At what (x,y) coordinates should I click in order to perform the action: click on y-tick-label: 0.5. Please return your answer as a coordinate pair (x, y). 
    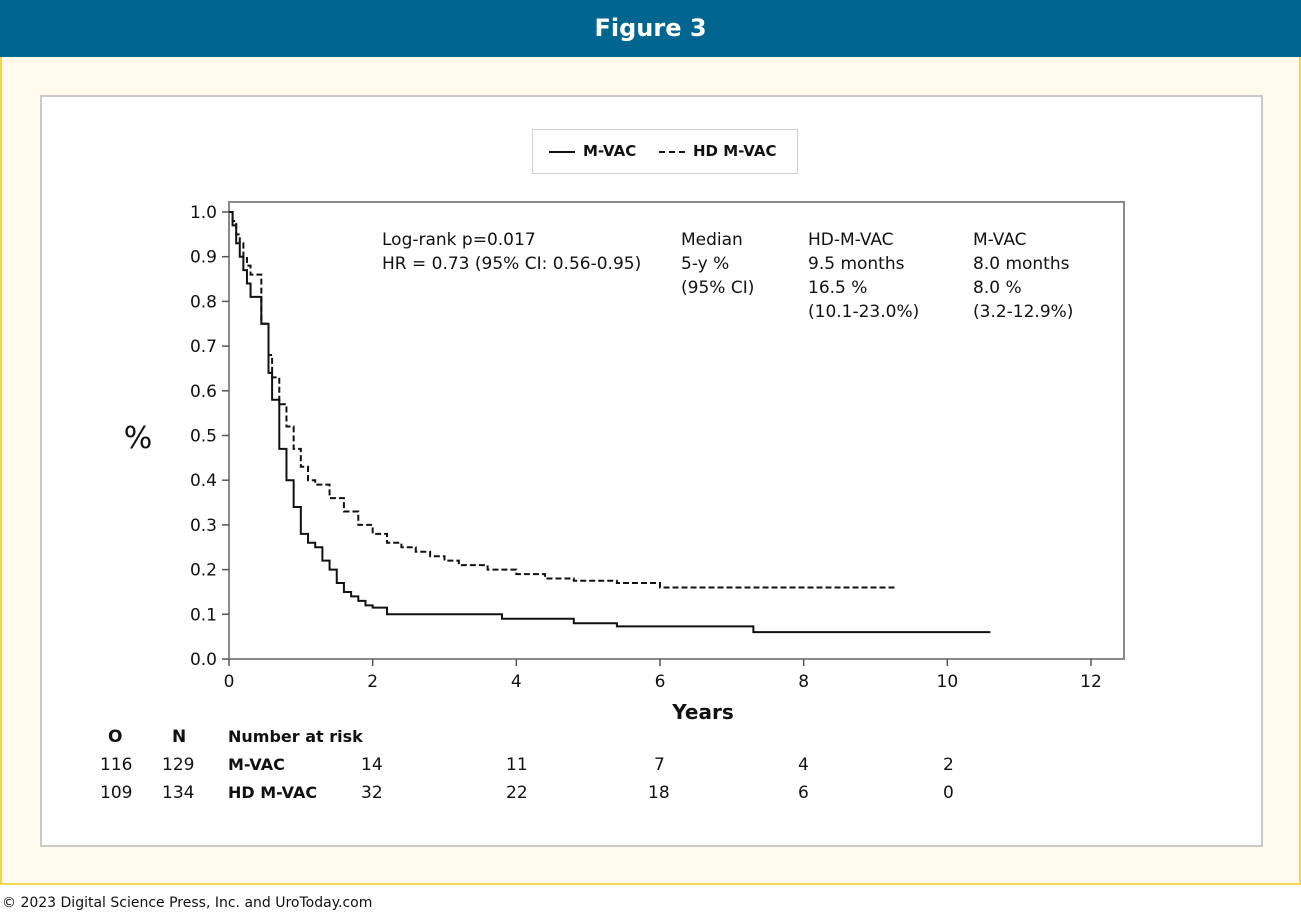
    Looking at the image, I should click on (203, 437).